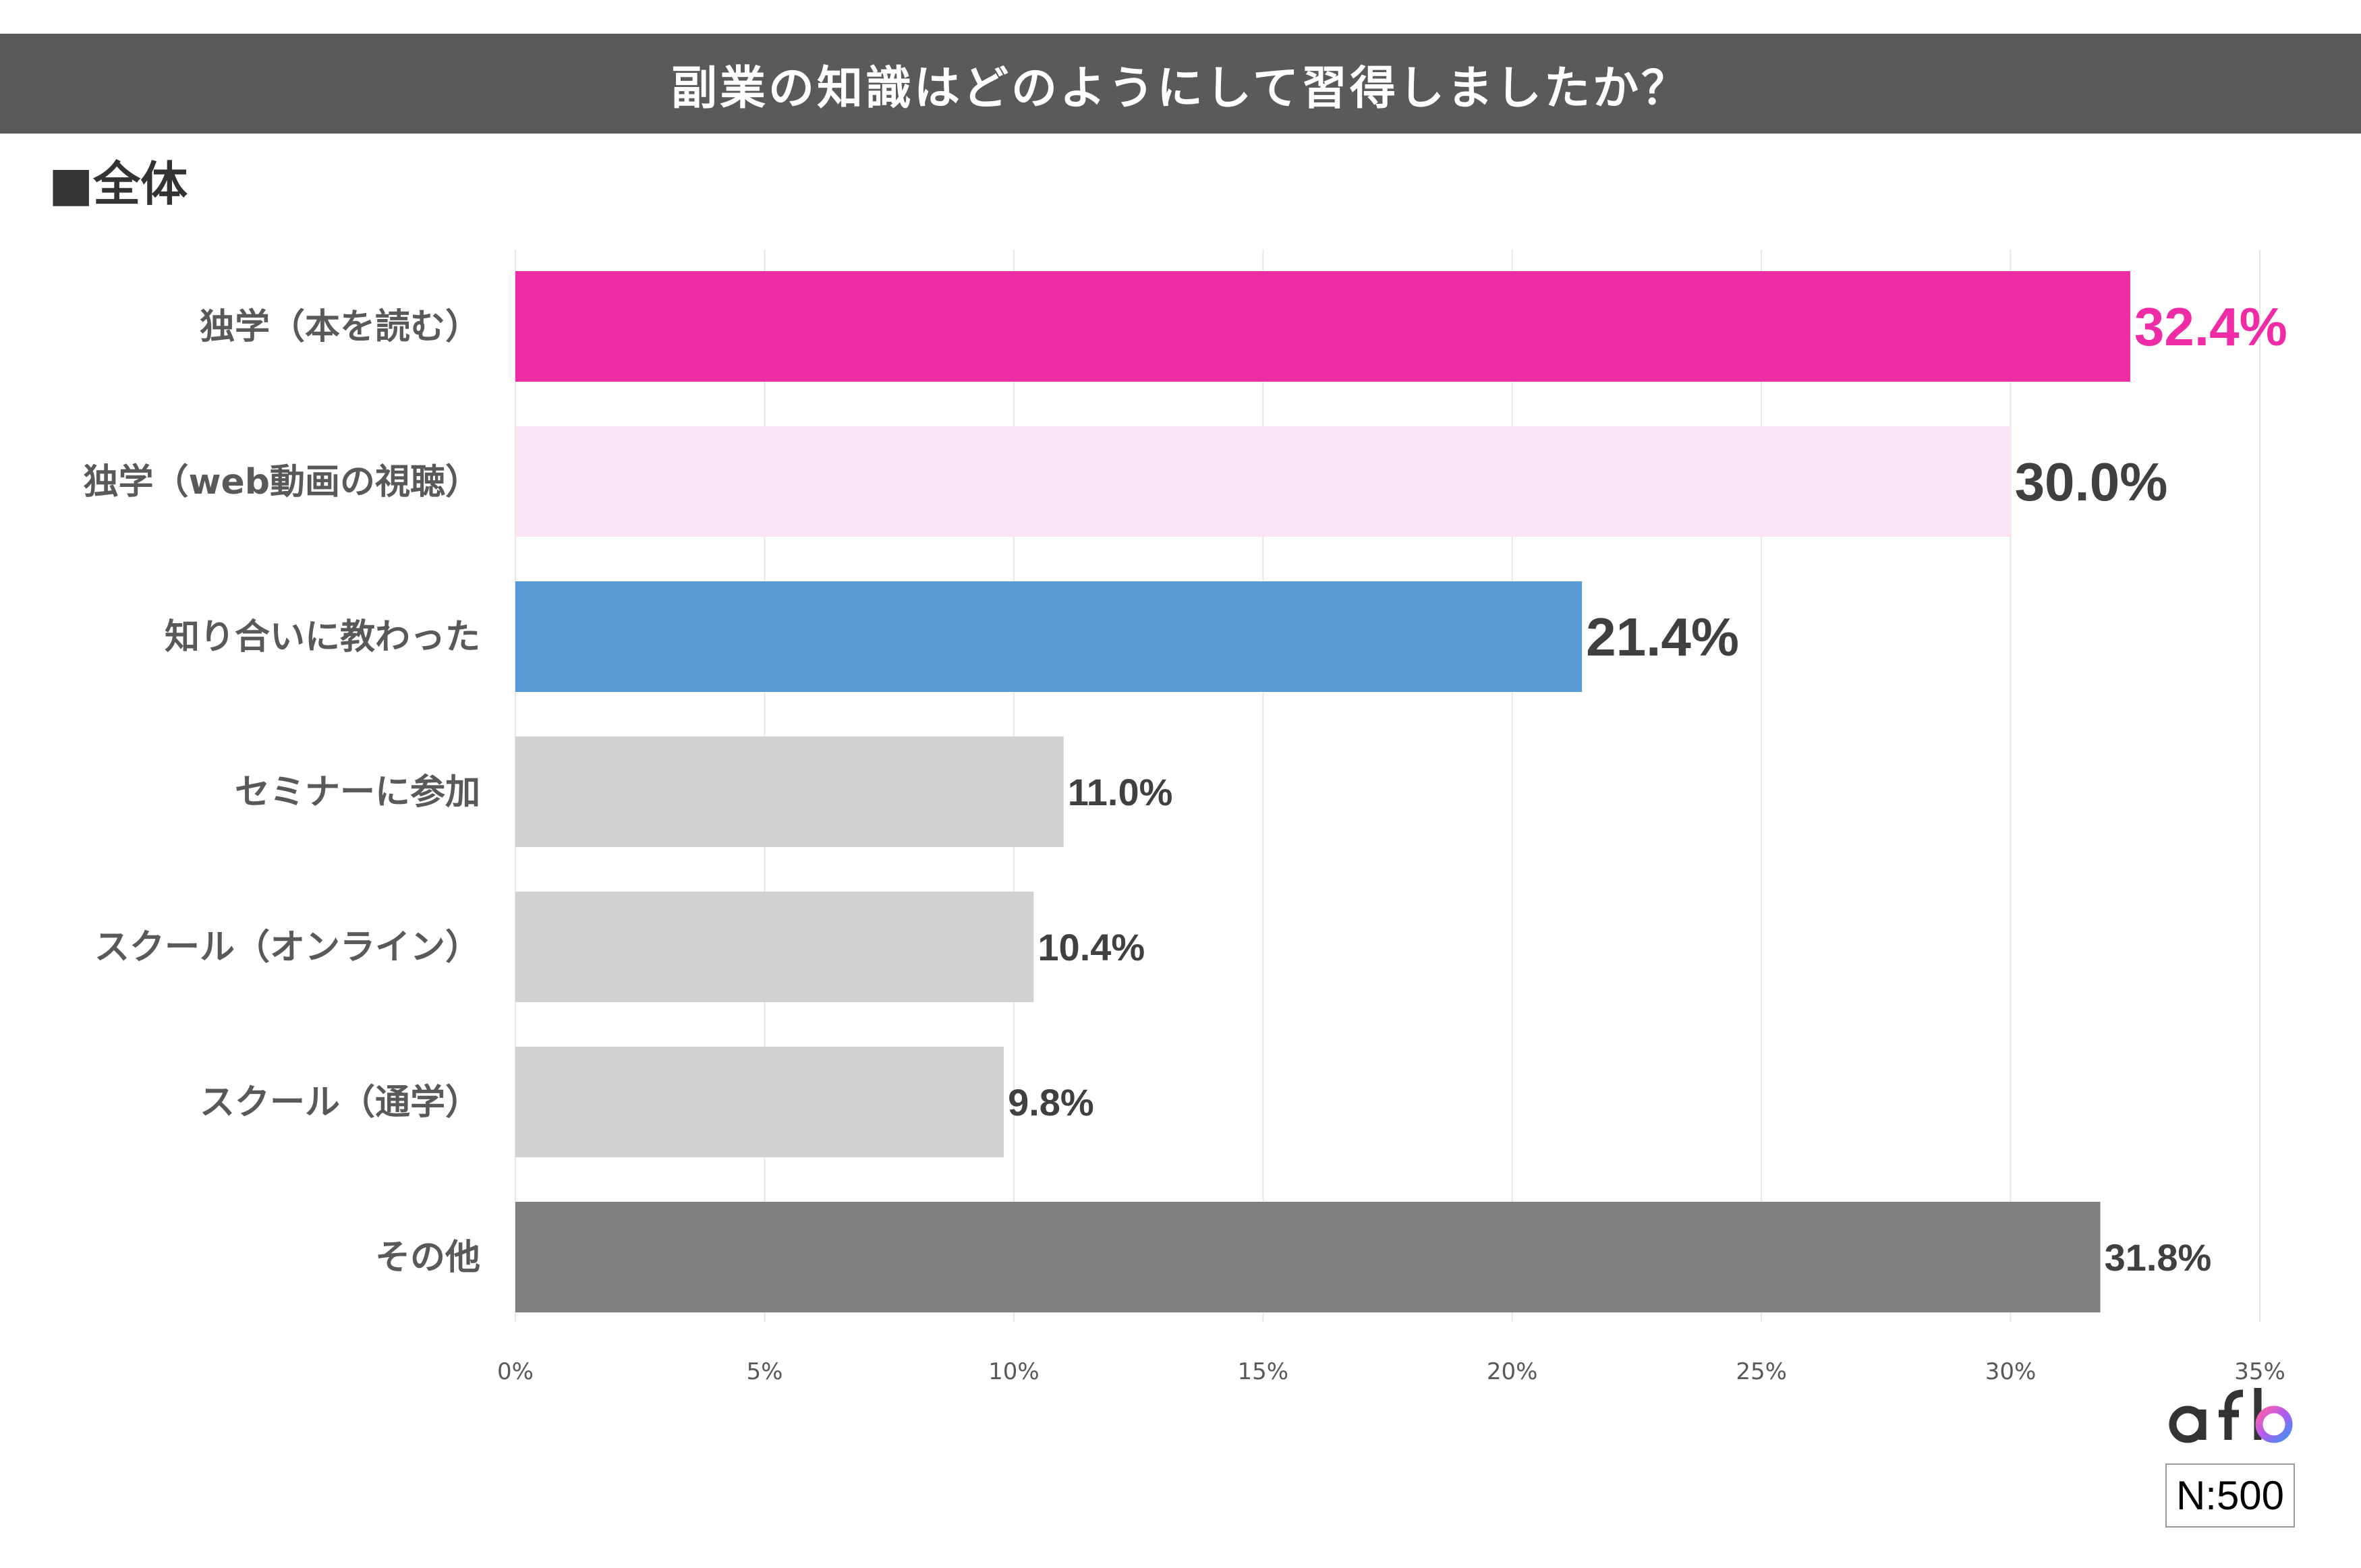 The width and height of the screenshot is (2361, 1568). I want to click on x-tick-label: 10%, so click(1014, 1371).